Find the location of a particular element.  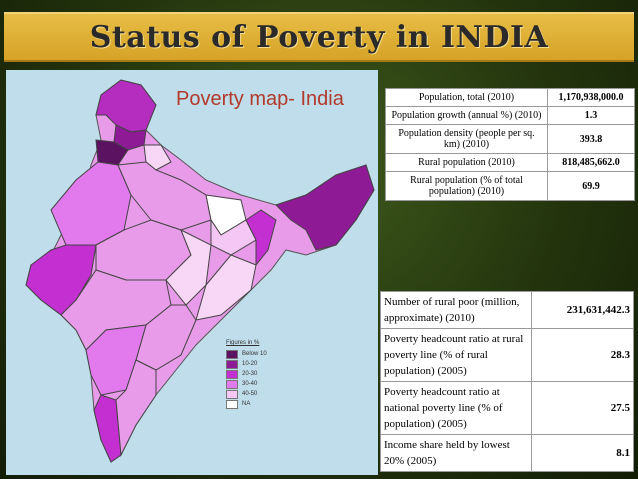

map-region-northeast is located at coordinates (325, 207).